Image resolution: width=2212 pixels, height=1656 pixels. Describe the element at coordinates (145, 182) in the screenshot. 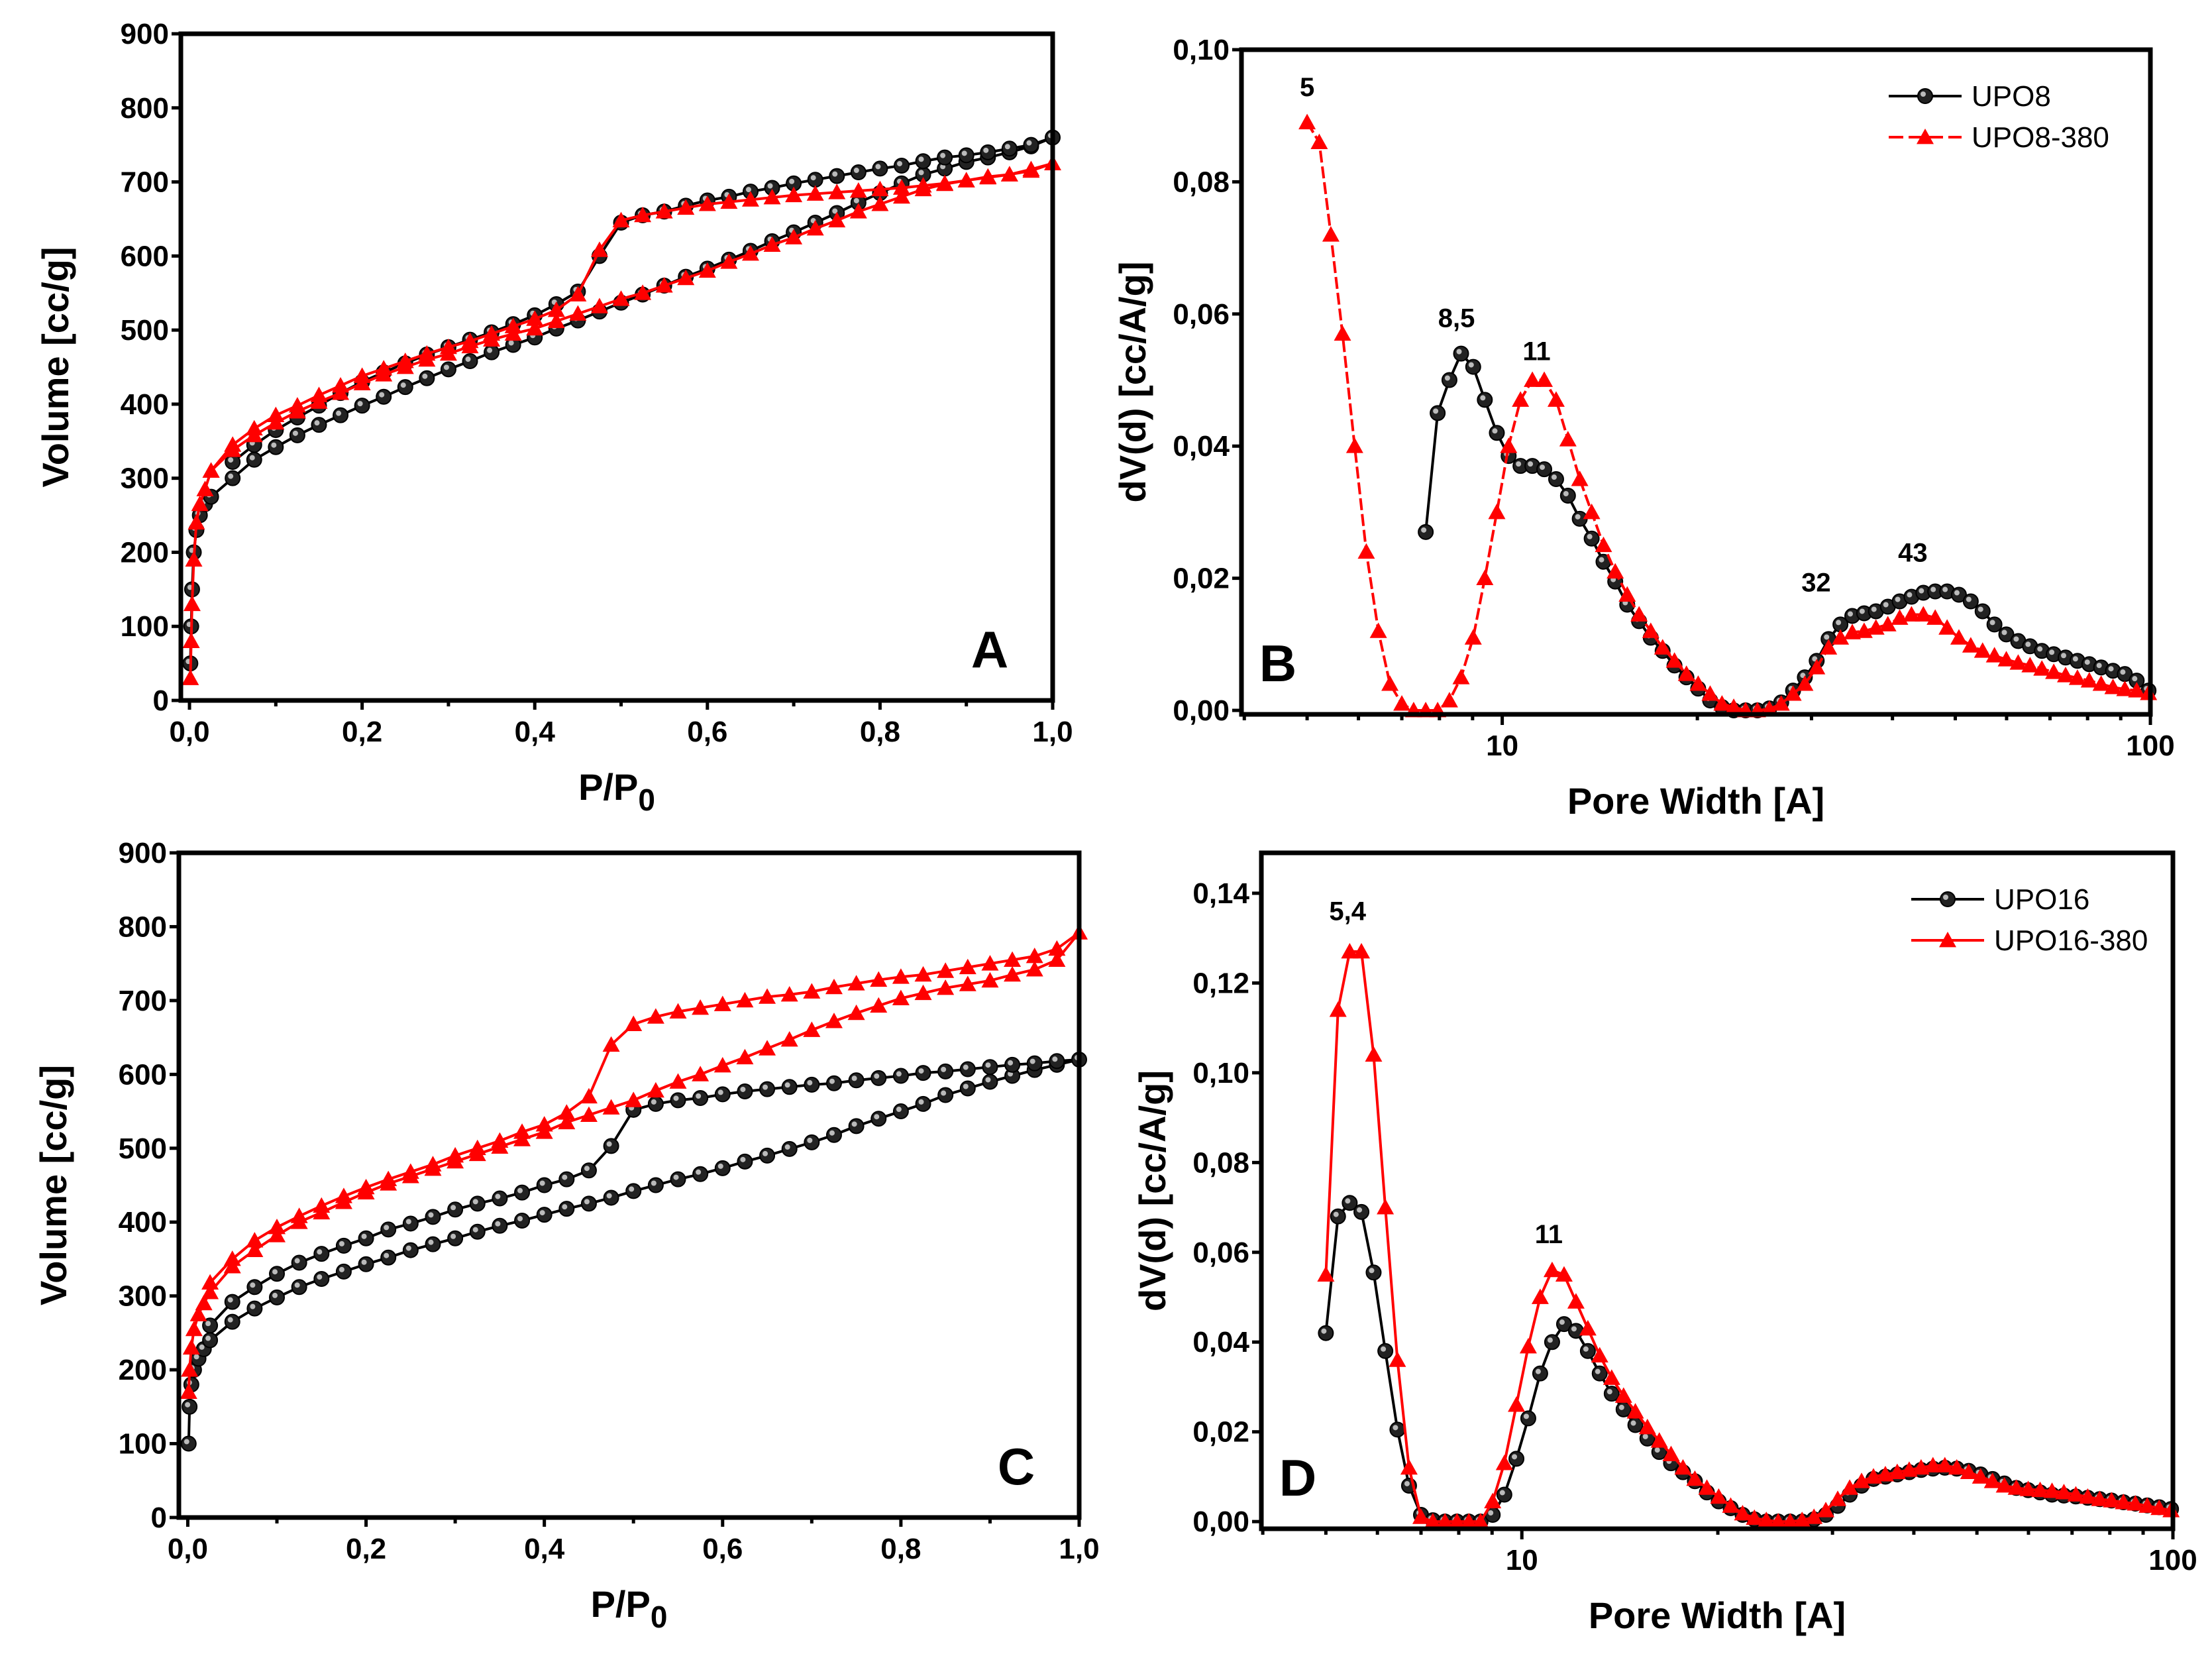

I see `y-tick-label: 700` at that location.